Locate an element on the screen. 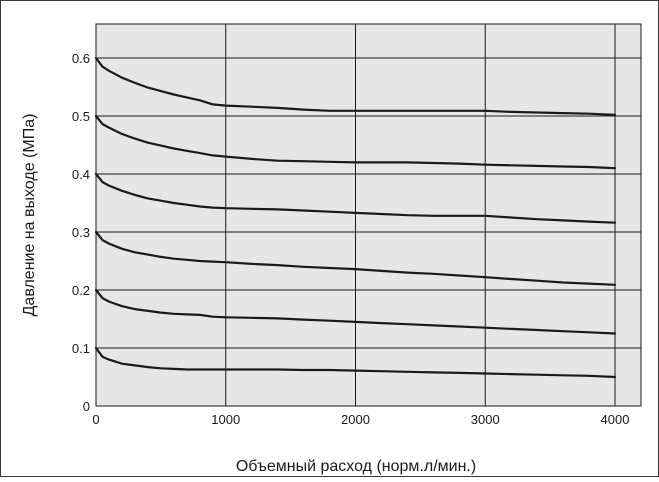 Image resolution: width=659 pixels, height=482 pixels. y-tick-label: 0.6 is located at coordinates (81, 58).